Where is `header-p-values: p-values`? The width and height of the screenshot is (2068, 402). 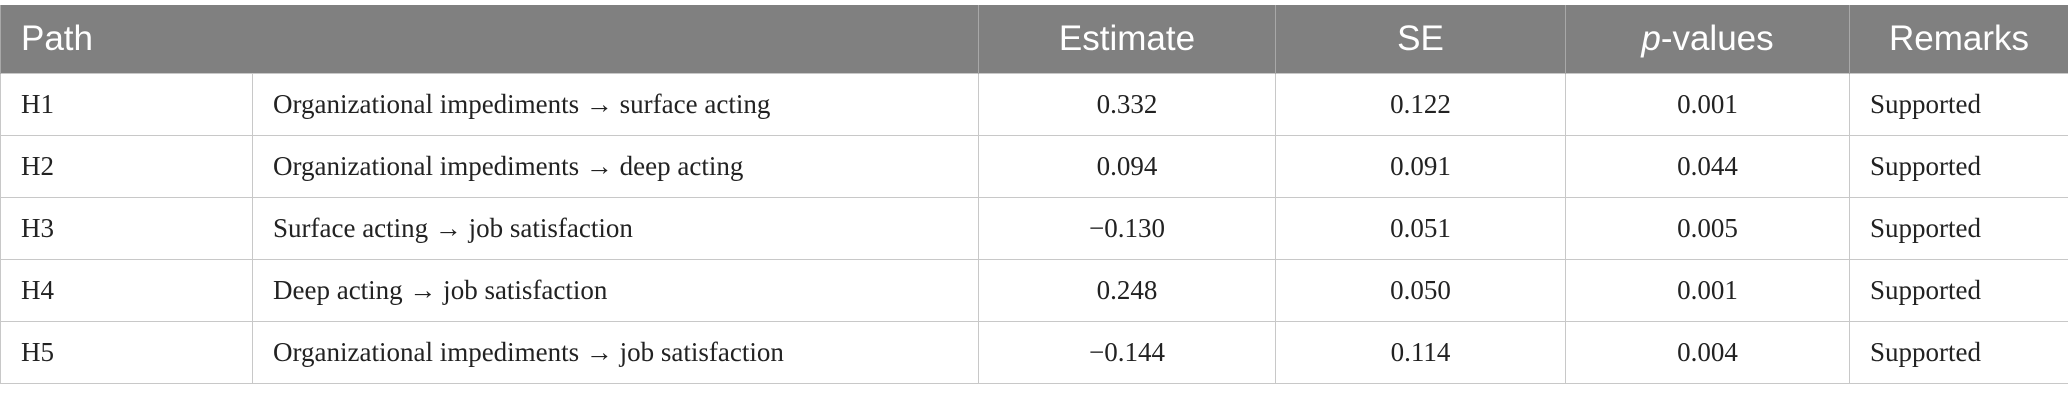 header-p-values: p-values is located at coordinates (1707, 39).